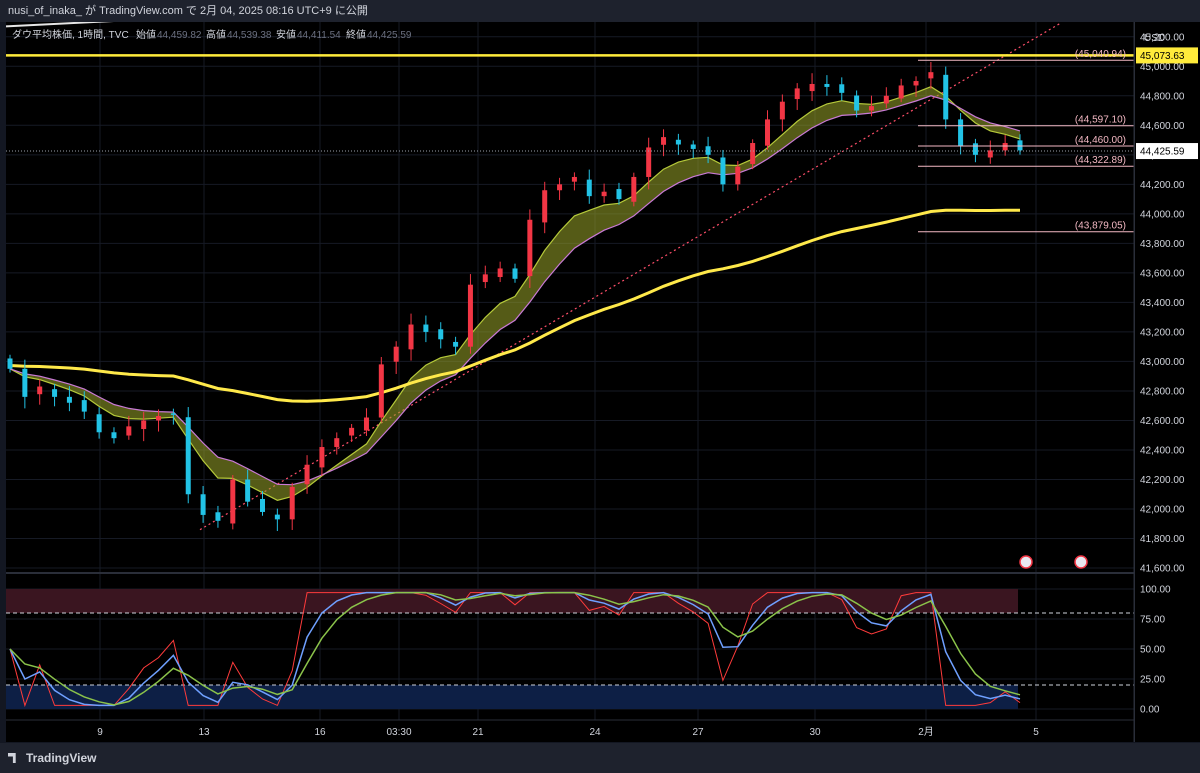 This screenshot has width=1200, height=773. What do you see at coordinates (1100, 140) in the screenshot?
I see `level-label: (44,460.00)` at bounding box center [1100, 140].